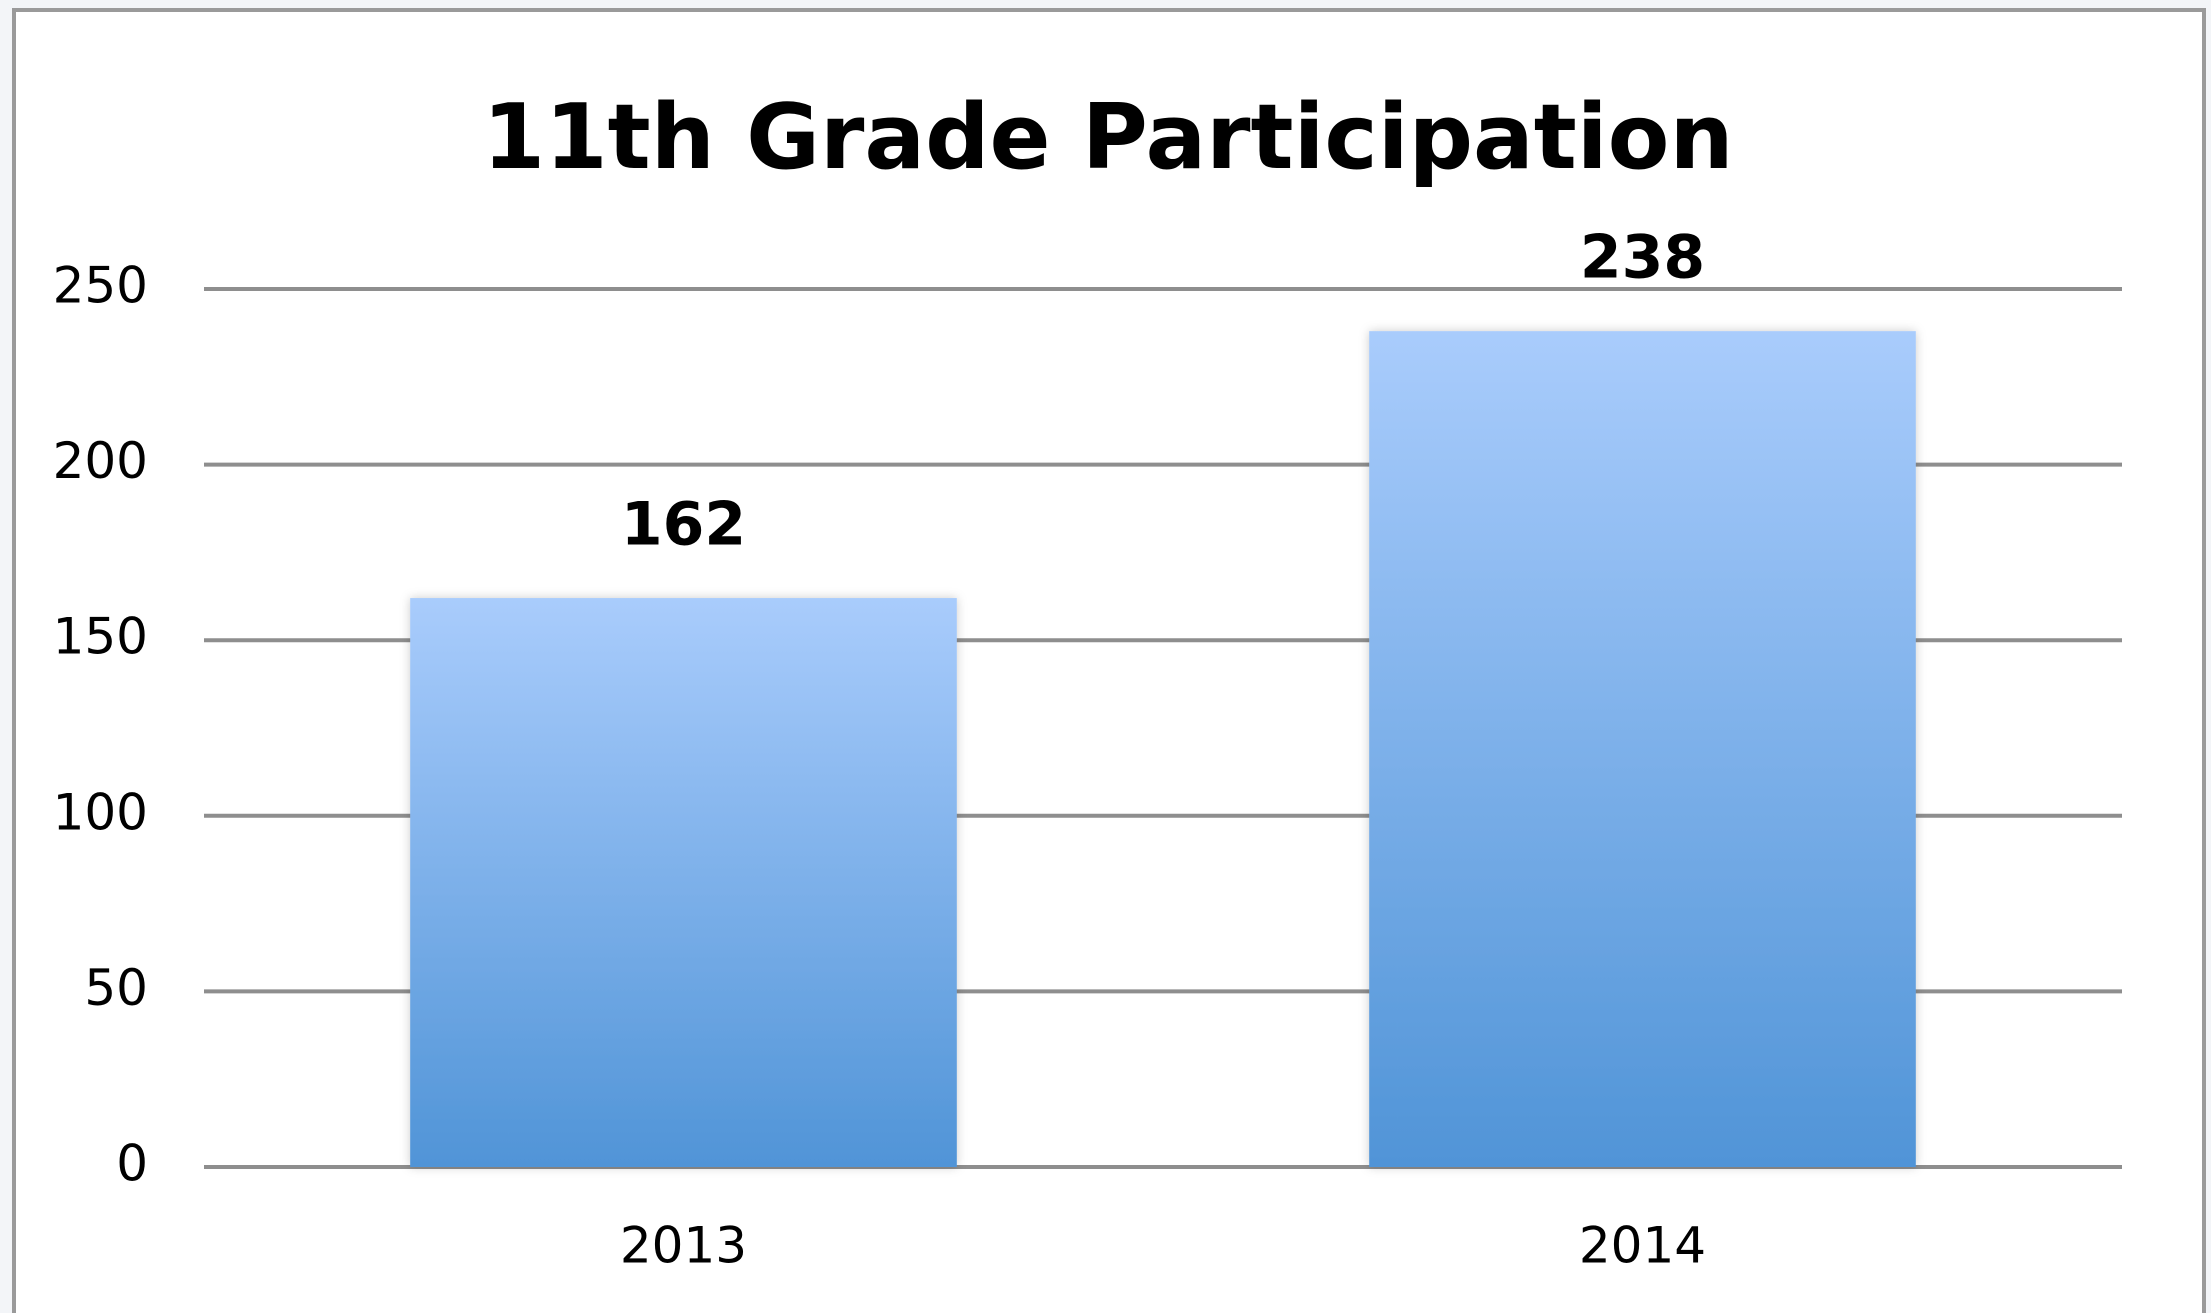 The image size is (2211, 1313). What do you see at coordinates (100, 461) in the screenshot?
I see `y-tick-label: 200` at bounding box center [100, 461].